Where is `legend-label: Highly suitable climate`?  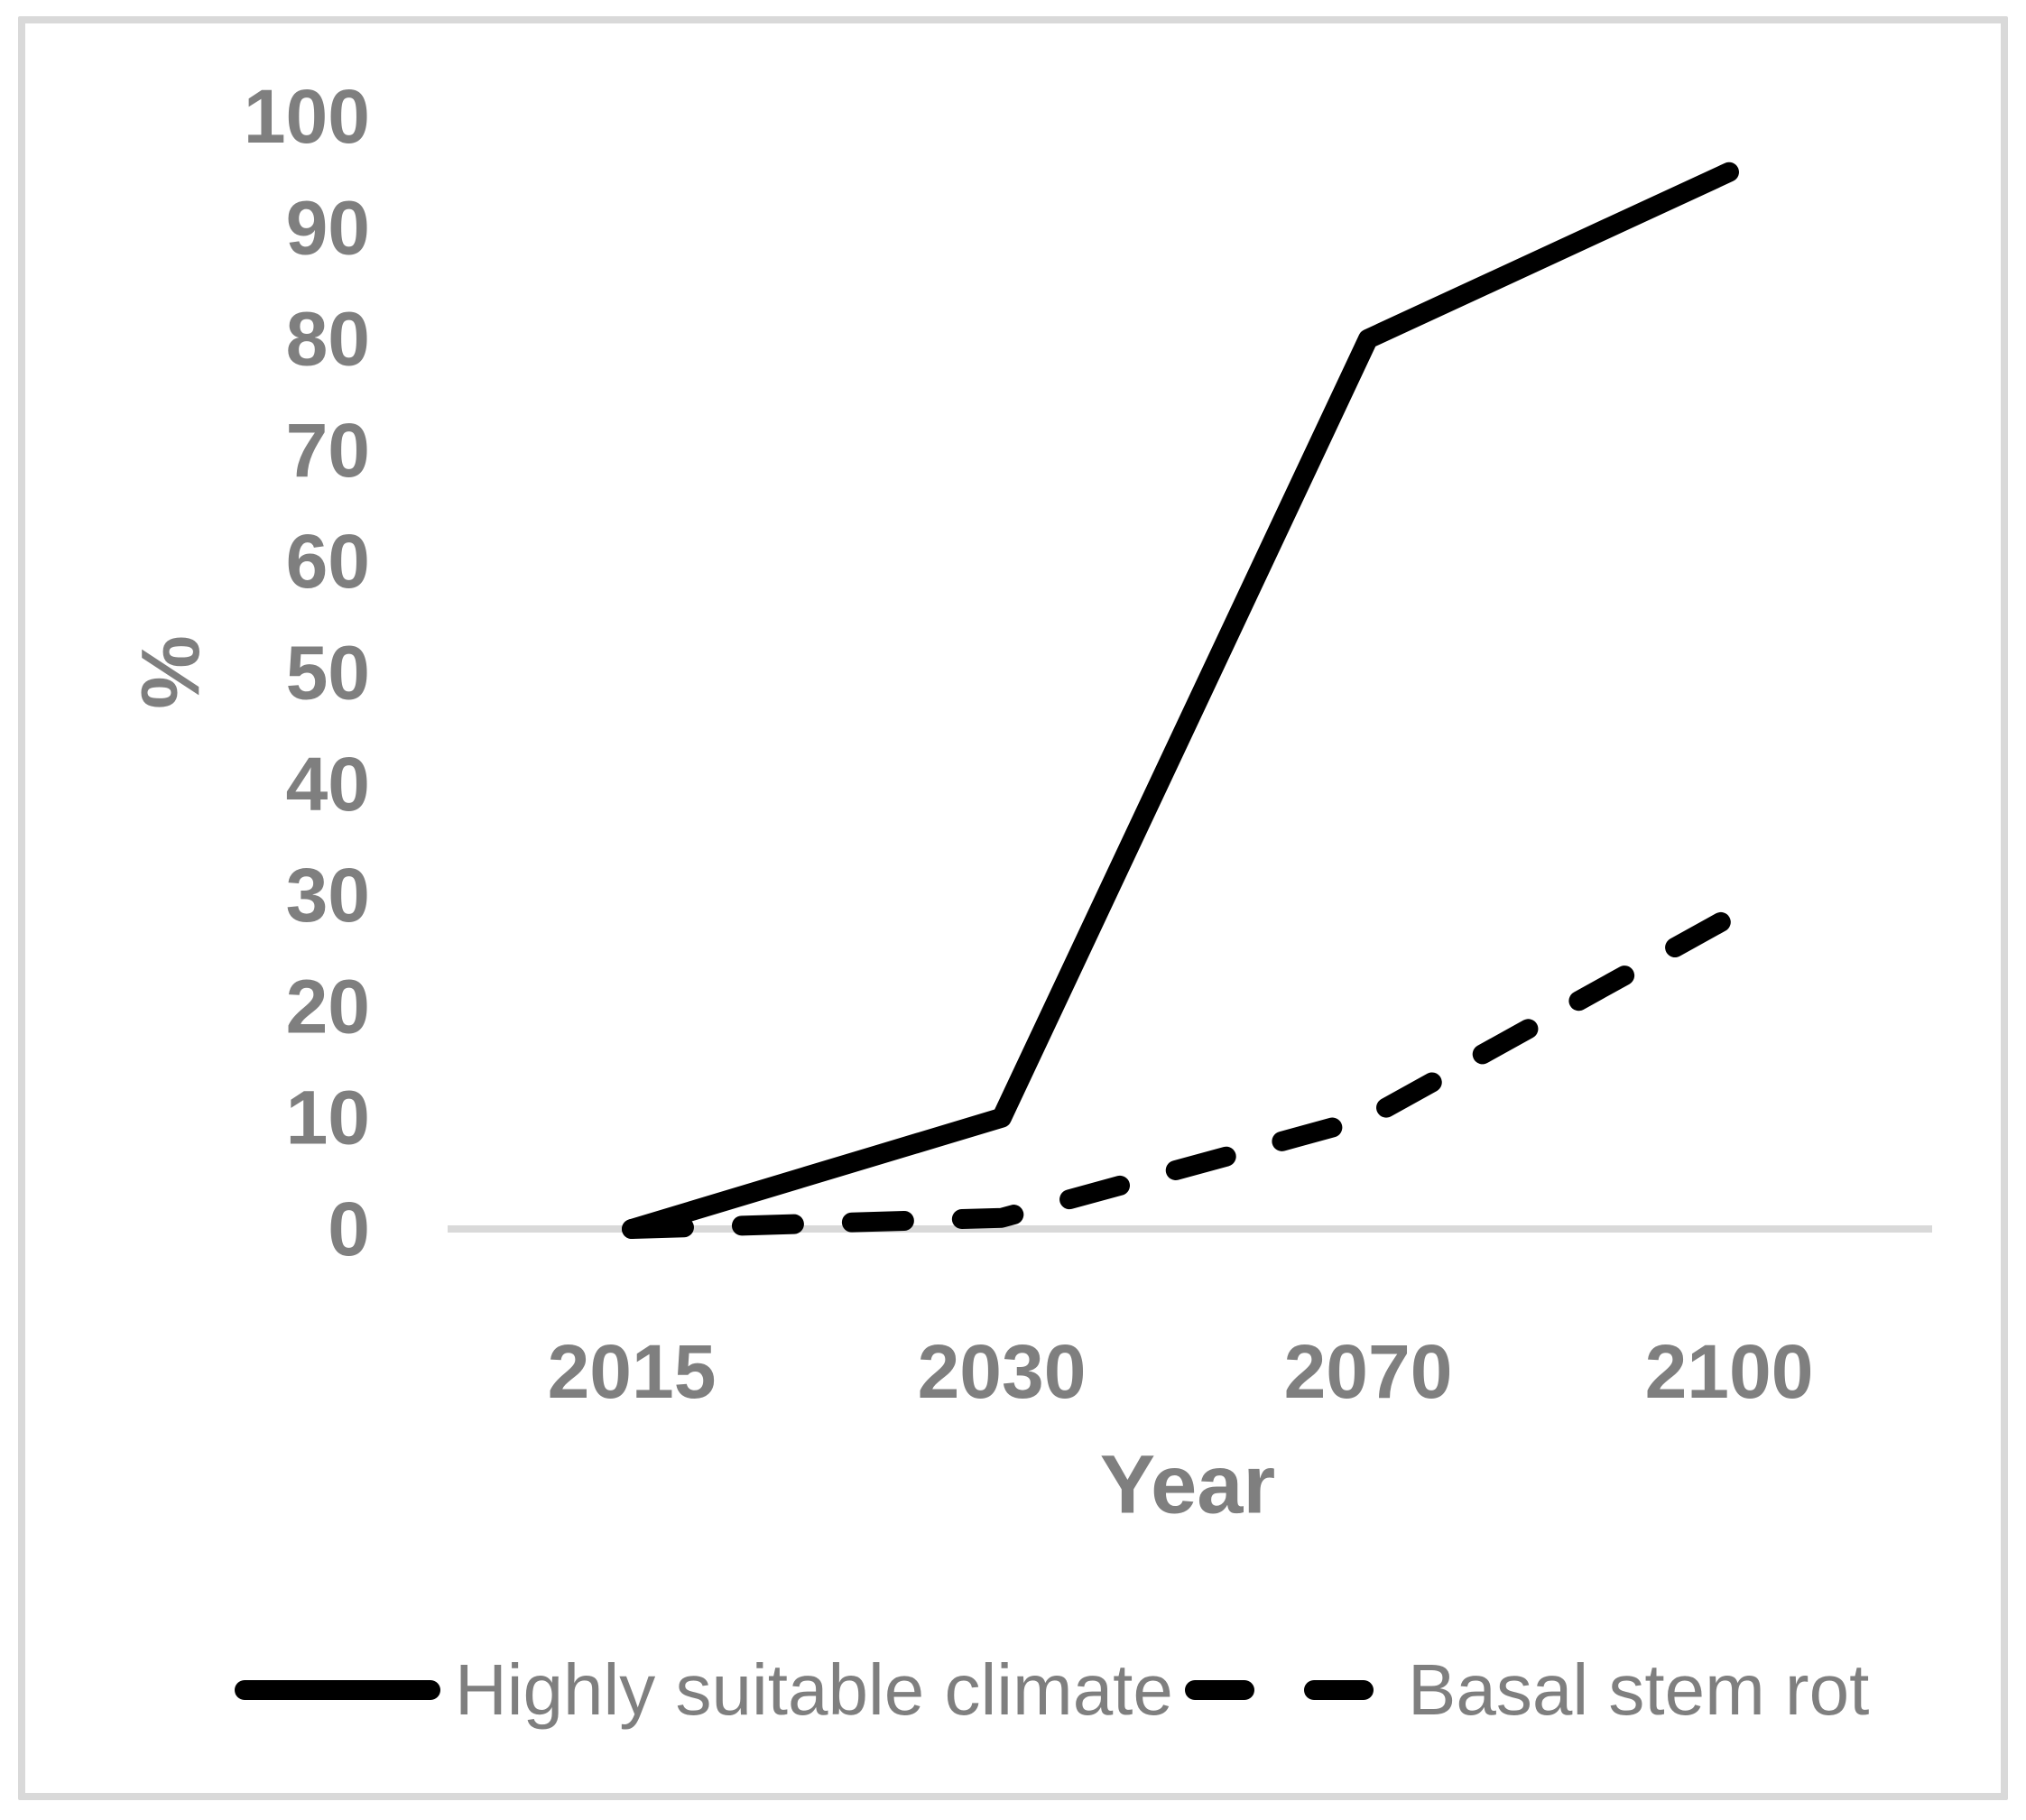
legend-label: Highly suitable climate is located at coordinates (814, 1689).